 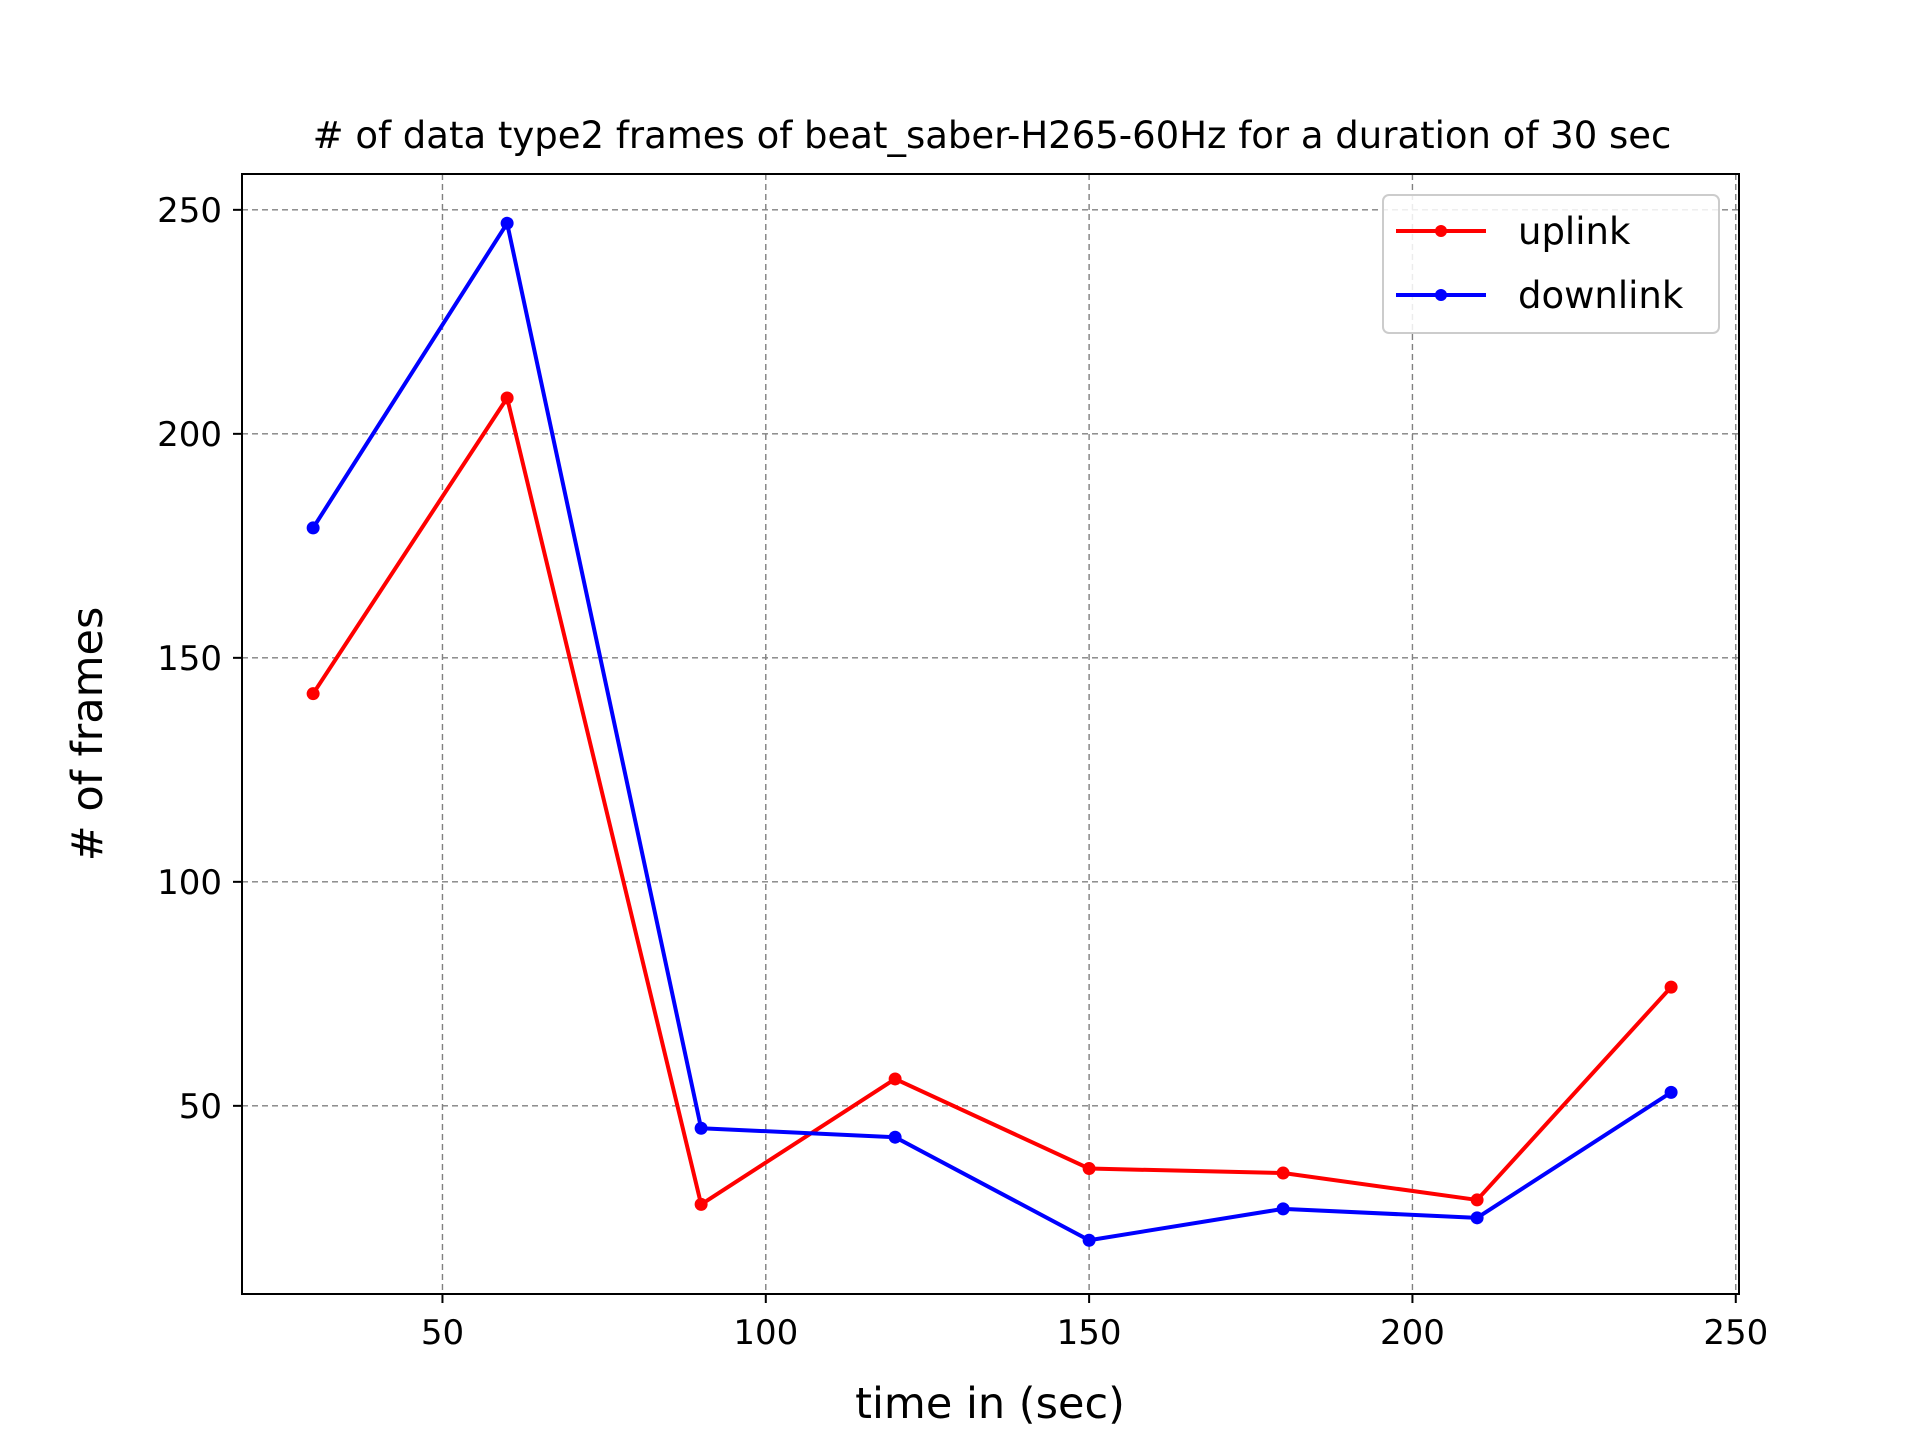 I want to click on y-tick-label: 150, so click(x=189, y=659).